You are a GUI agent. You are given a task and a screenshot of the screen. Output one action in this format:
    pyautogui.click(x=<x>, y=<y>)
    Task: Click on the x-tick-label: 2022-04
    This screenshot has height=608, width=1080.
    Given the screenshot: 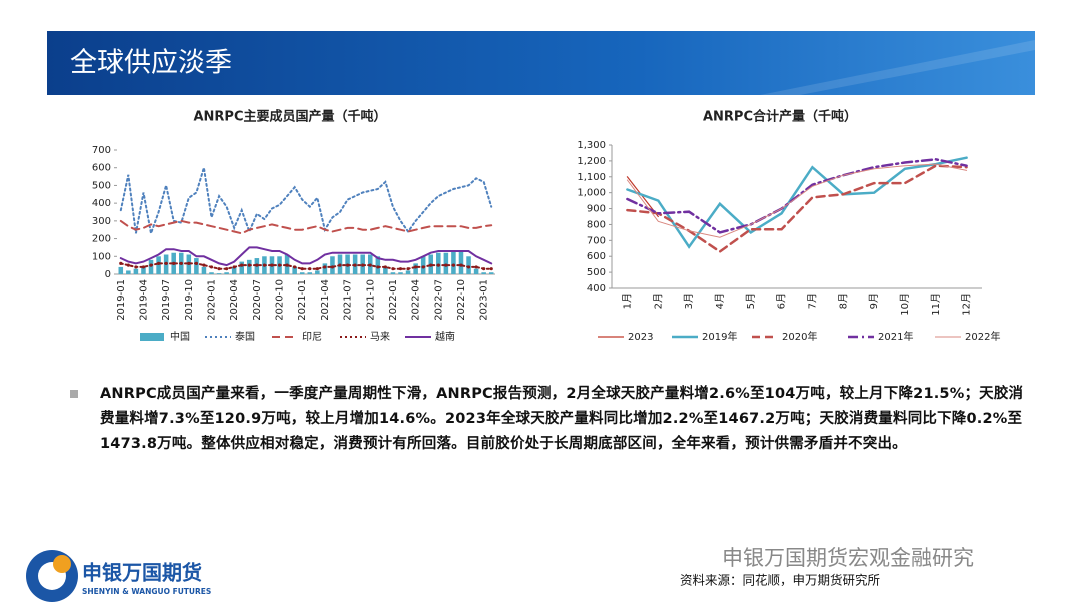 What is the action you would take?
    pyautogui.click(x=416, y=300)
    